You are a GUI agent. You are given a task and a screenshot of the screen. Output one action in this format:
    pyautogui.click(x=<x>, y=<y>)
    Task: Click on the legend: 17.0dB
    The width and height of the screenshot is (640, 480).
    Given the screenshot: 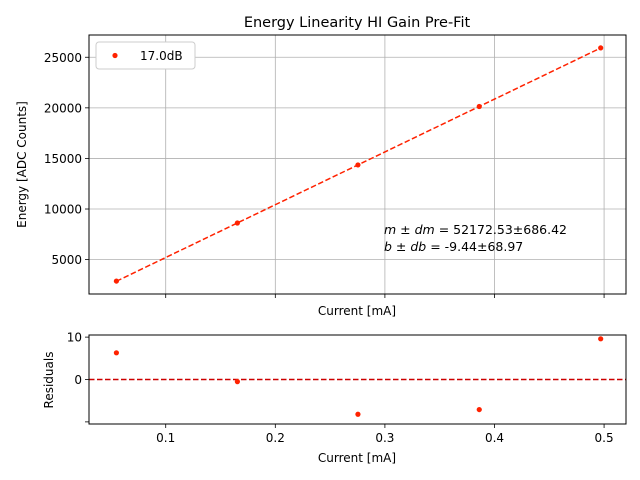 What is the action you would take?
    pyautogui.click(x=145, y=55)
    